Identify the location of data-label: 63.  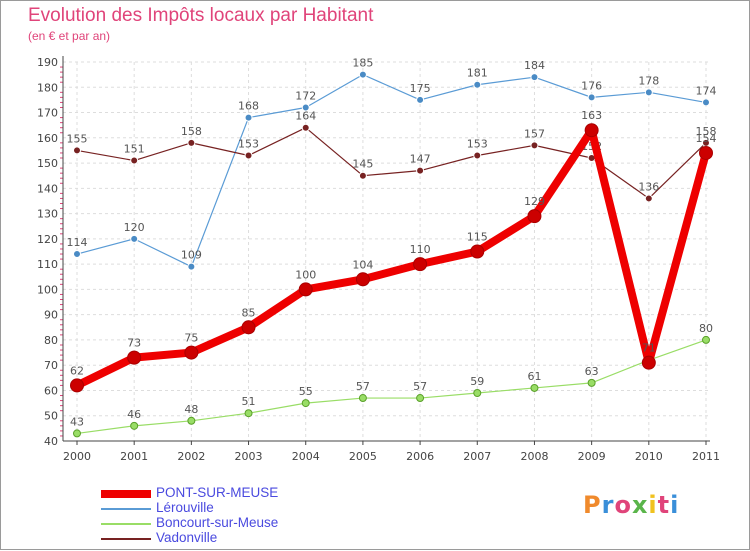
(592, 371).